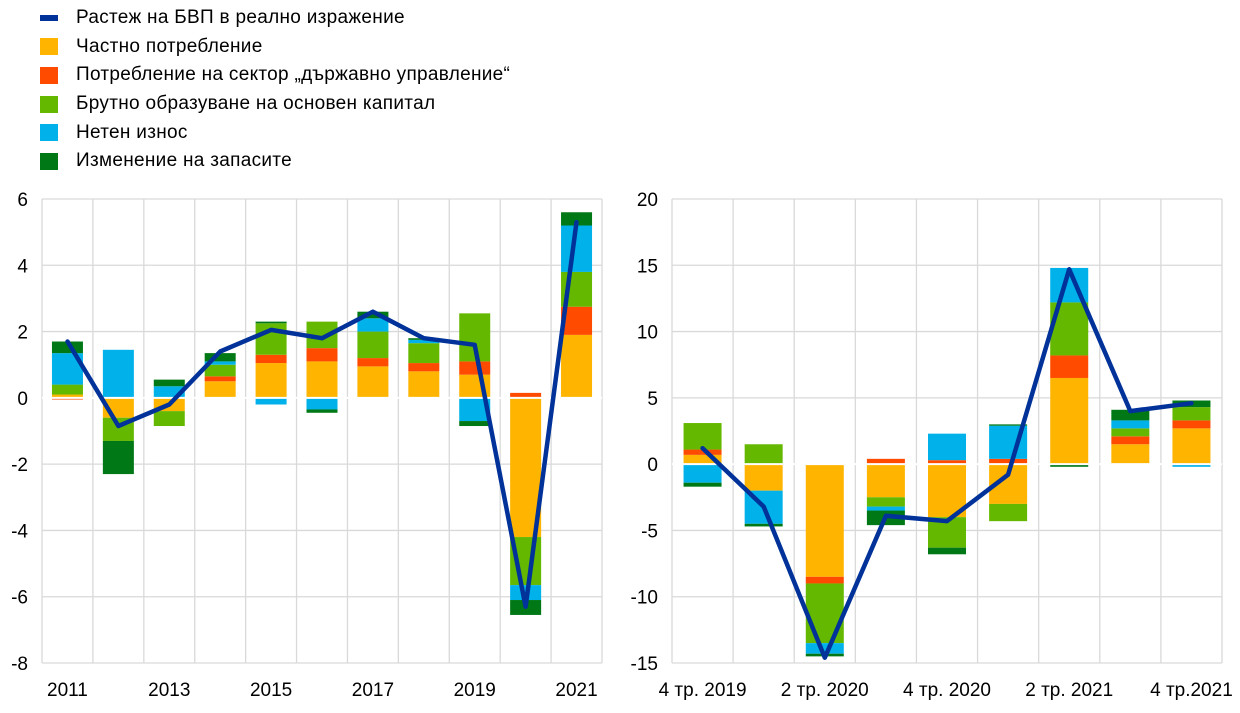  Describe the element at coordinates (1069, 690) in the screenshot. I see `x-tick-label: 2 тр. 2021` at that location.